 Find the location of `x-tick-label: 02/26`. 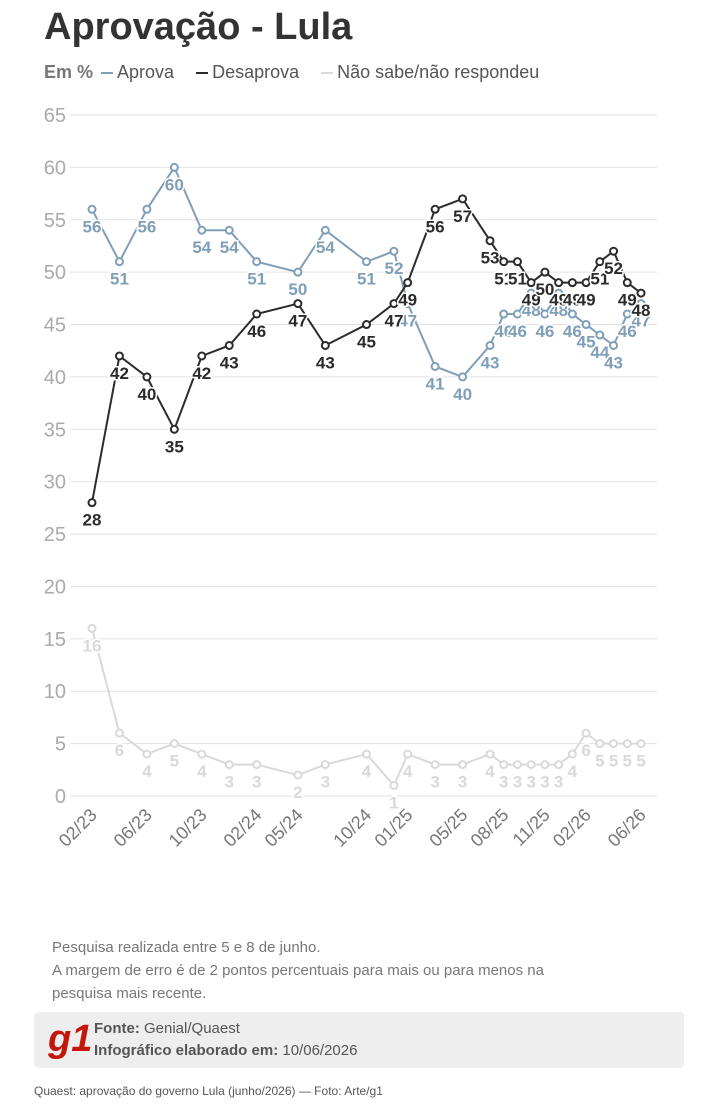

x-tick-label: 02/26 is located at coordinates (572, 828).